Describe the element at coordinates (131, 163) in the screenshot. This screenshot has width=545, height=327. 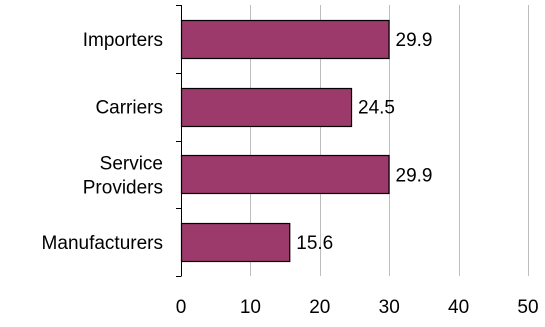
I see `category-label-line: Service` at that location.